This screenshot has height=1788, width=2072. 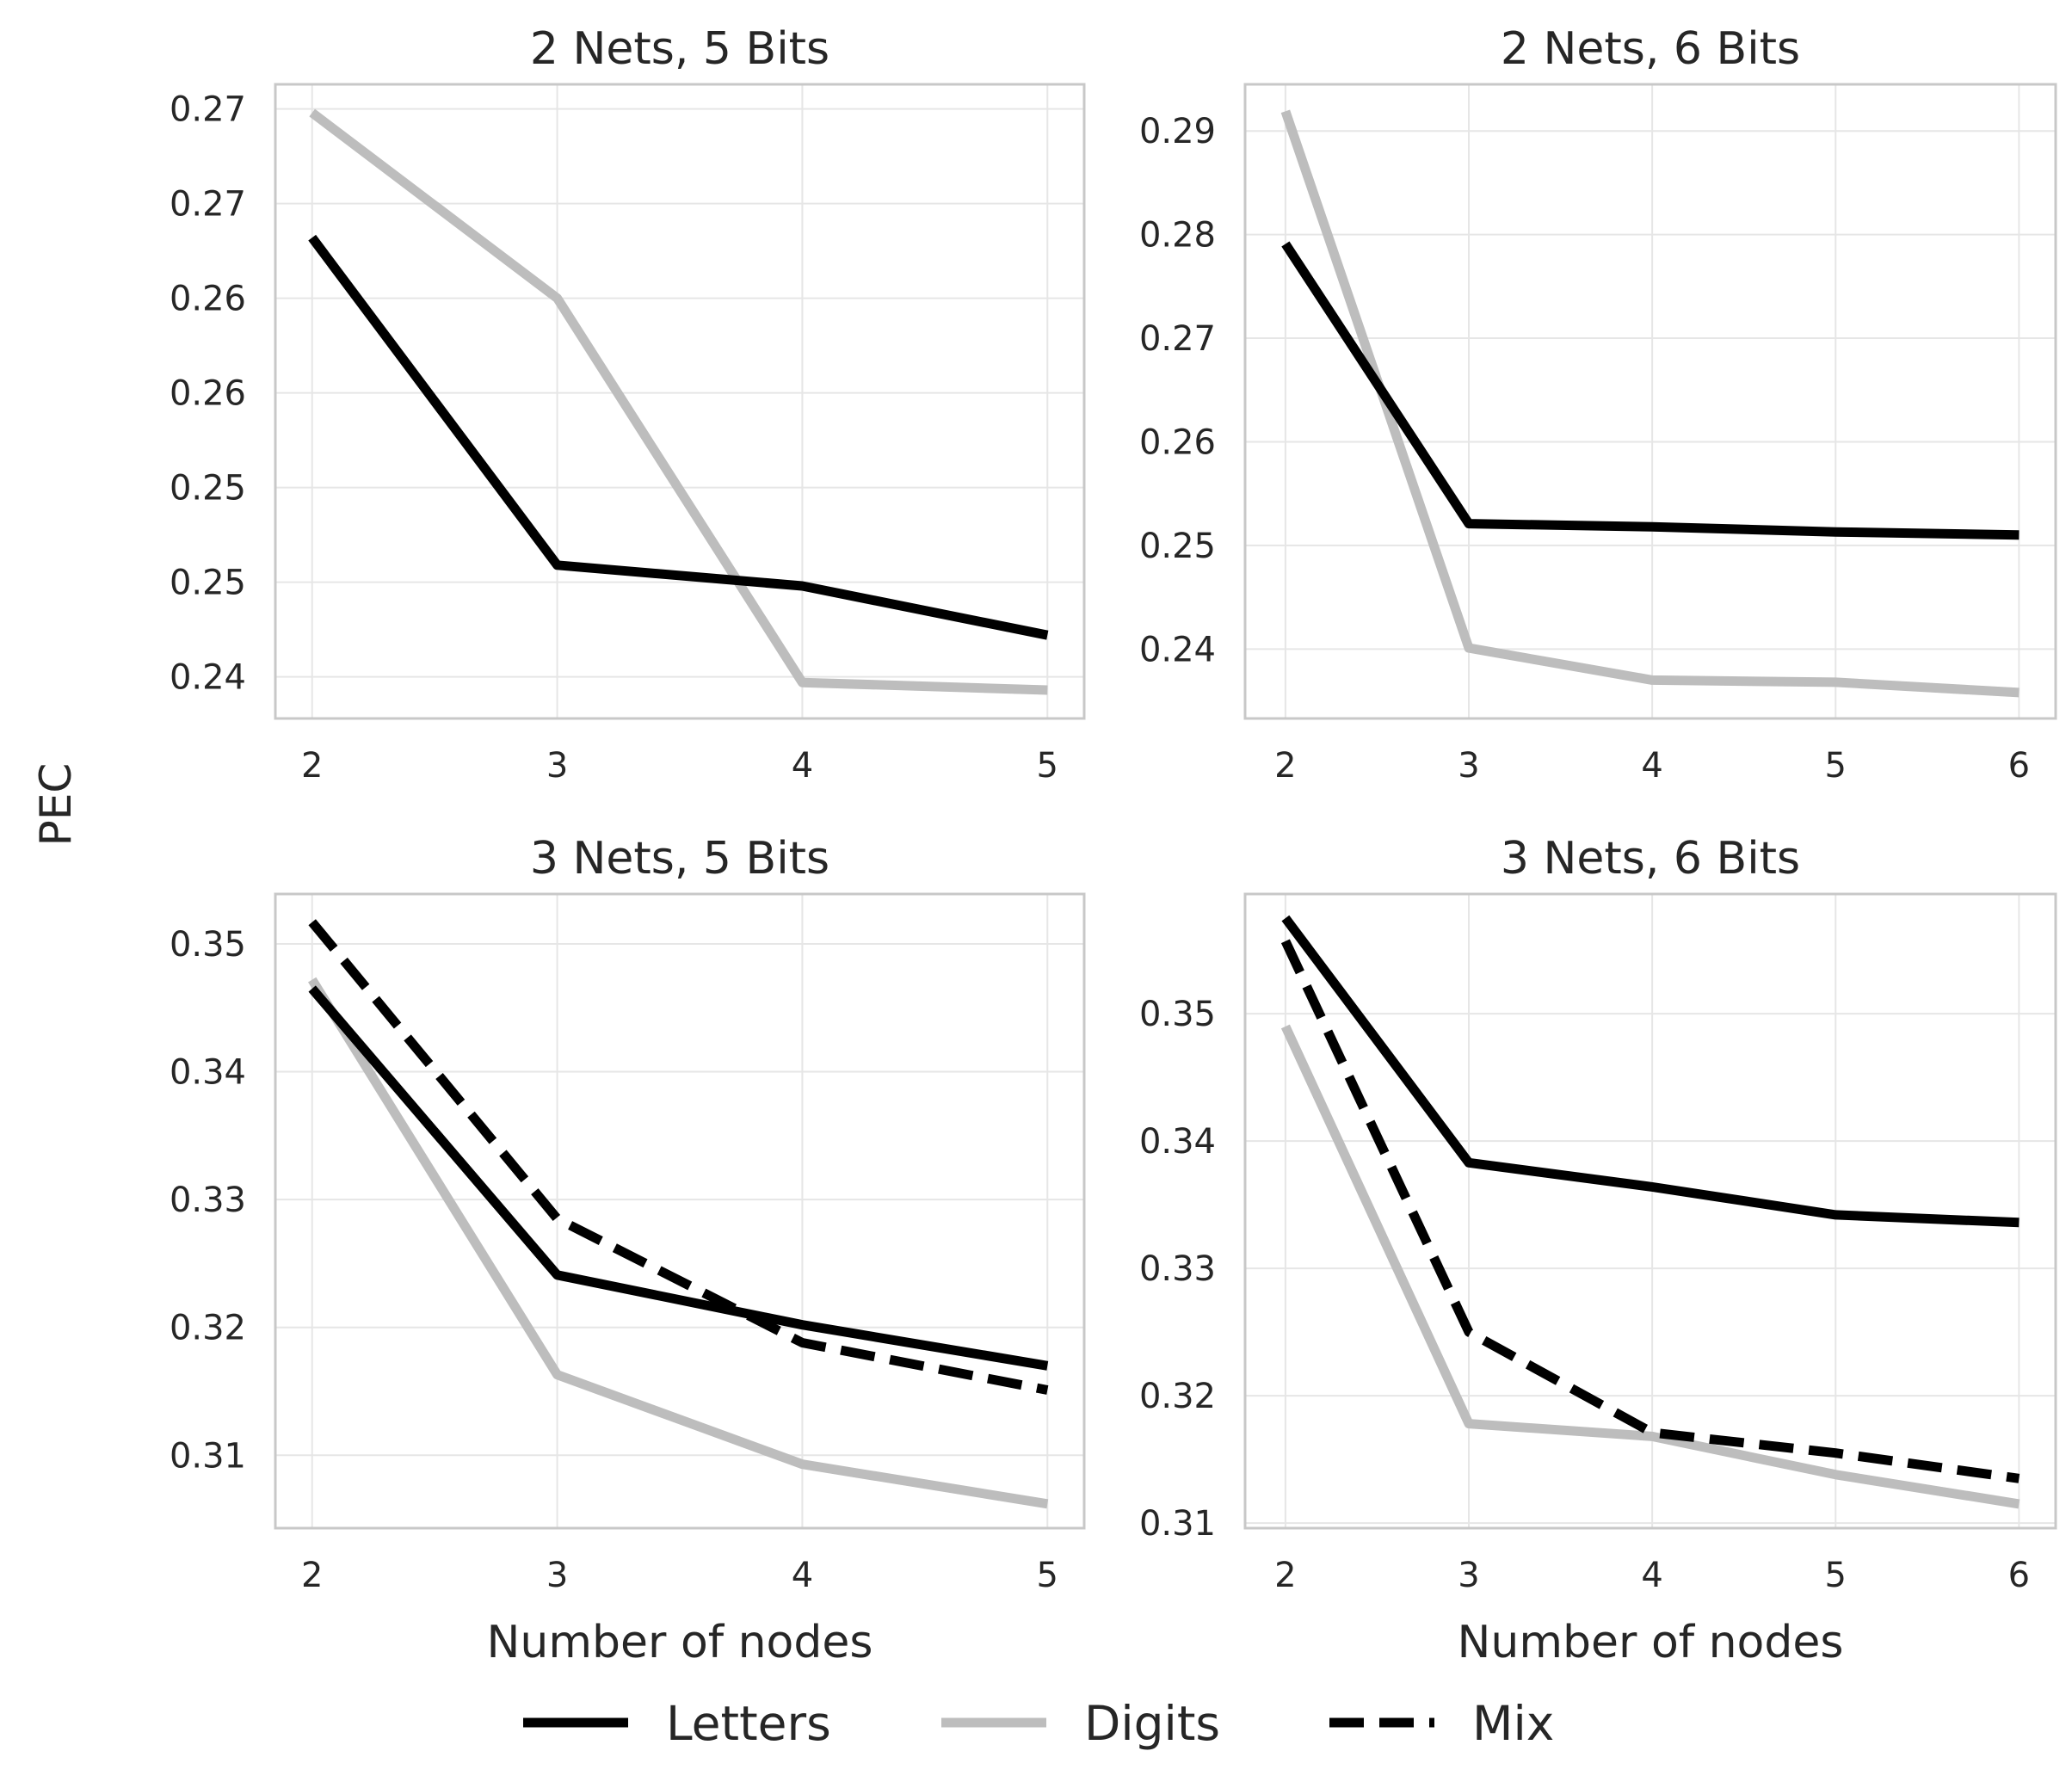 I want to click on chart-title: 3 Nets, 6 Bits, so click(x=1650, y=859).